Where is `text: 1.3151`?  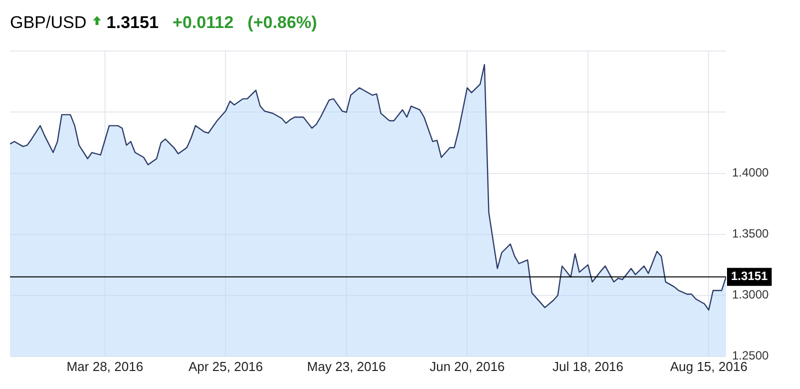 text: 1.3151 is located at coordinates (132, 23).